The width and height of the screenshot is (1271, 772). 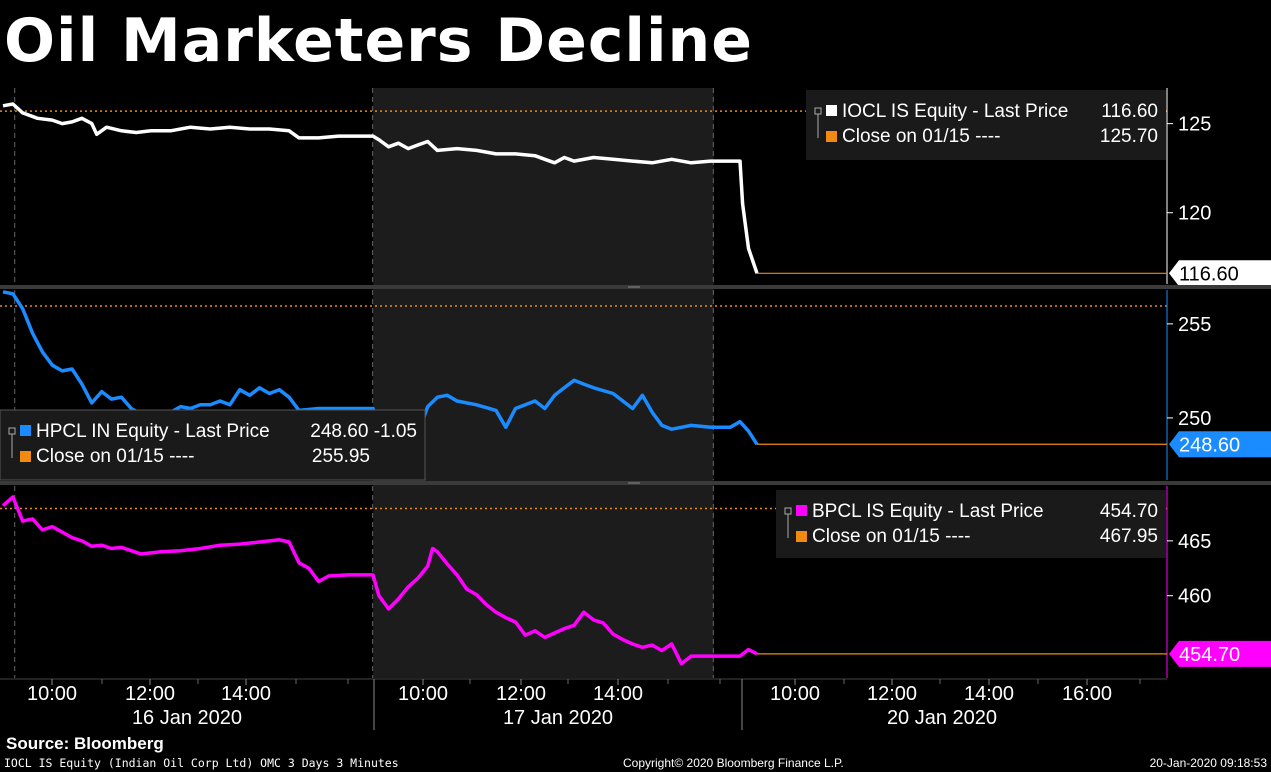 I want to click on footer-copyright: Copyright© 2020 Bloomberg Finance L.P., so click(x=733, y=763).